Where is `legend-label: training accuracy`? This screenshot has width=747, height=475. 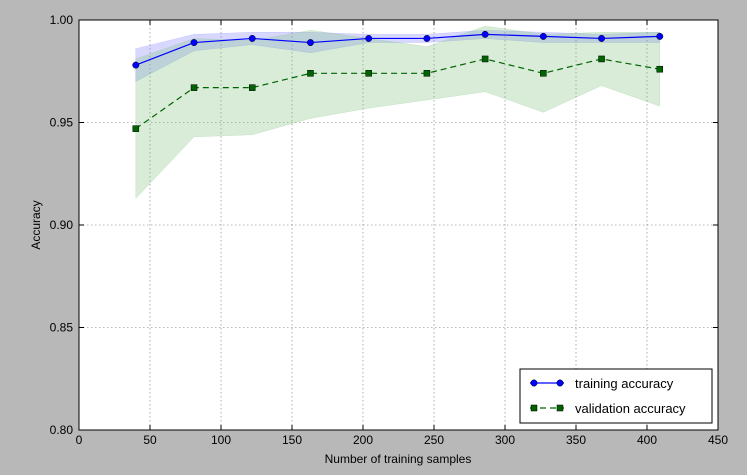 legend-label: training accuracy is located at coordinates (624, 383).